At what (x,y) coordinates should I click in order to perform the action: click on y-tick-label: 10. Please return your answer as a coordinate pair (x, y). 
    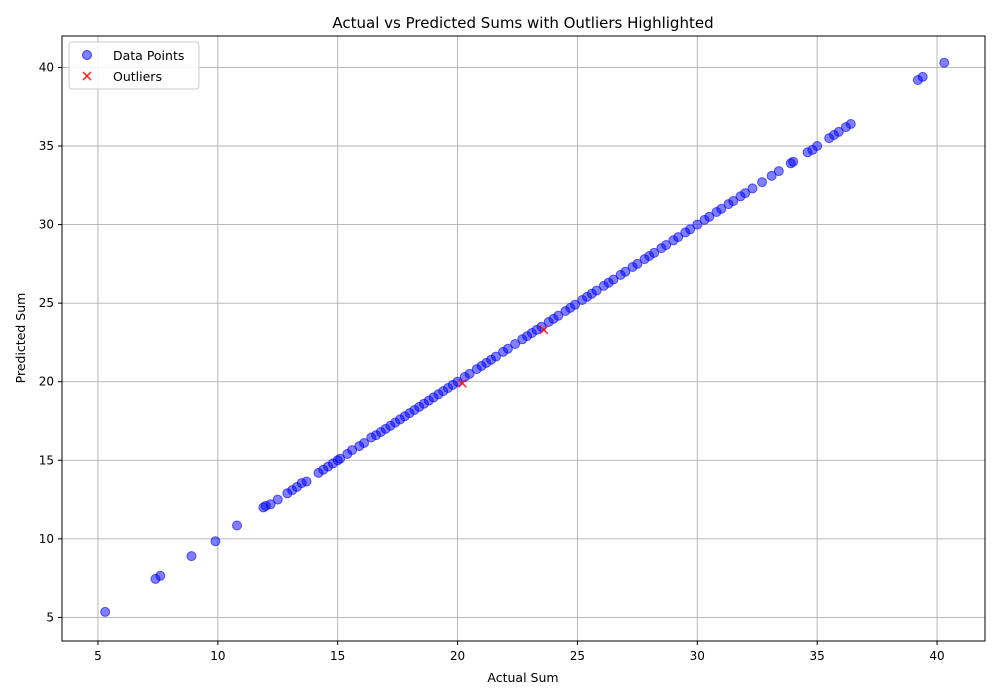
    Looking at the image, I should click on (46, 539).